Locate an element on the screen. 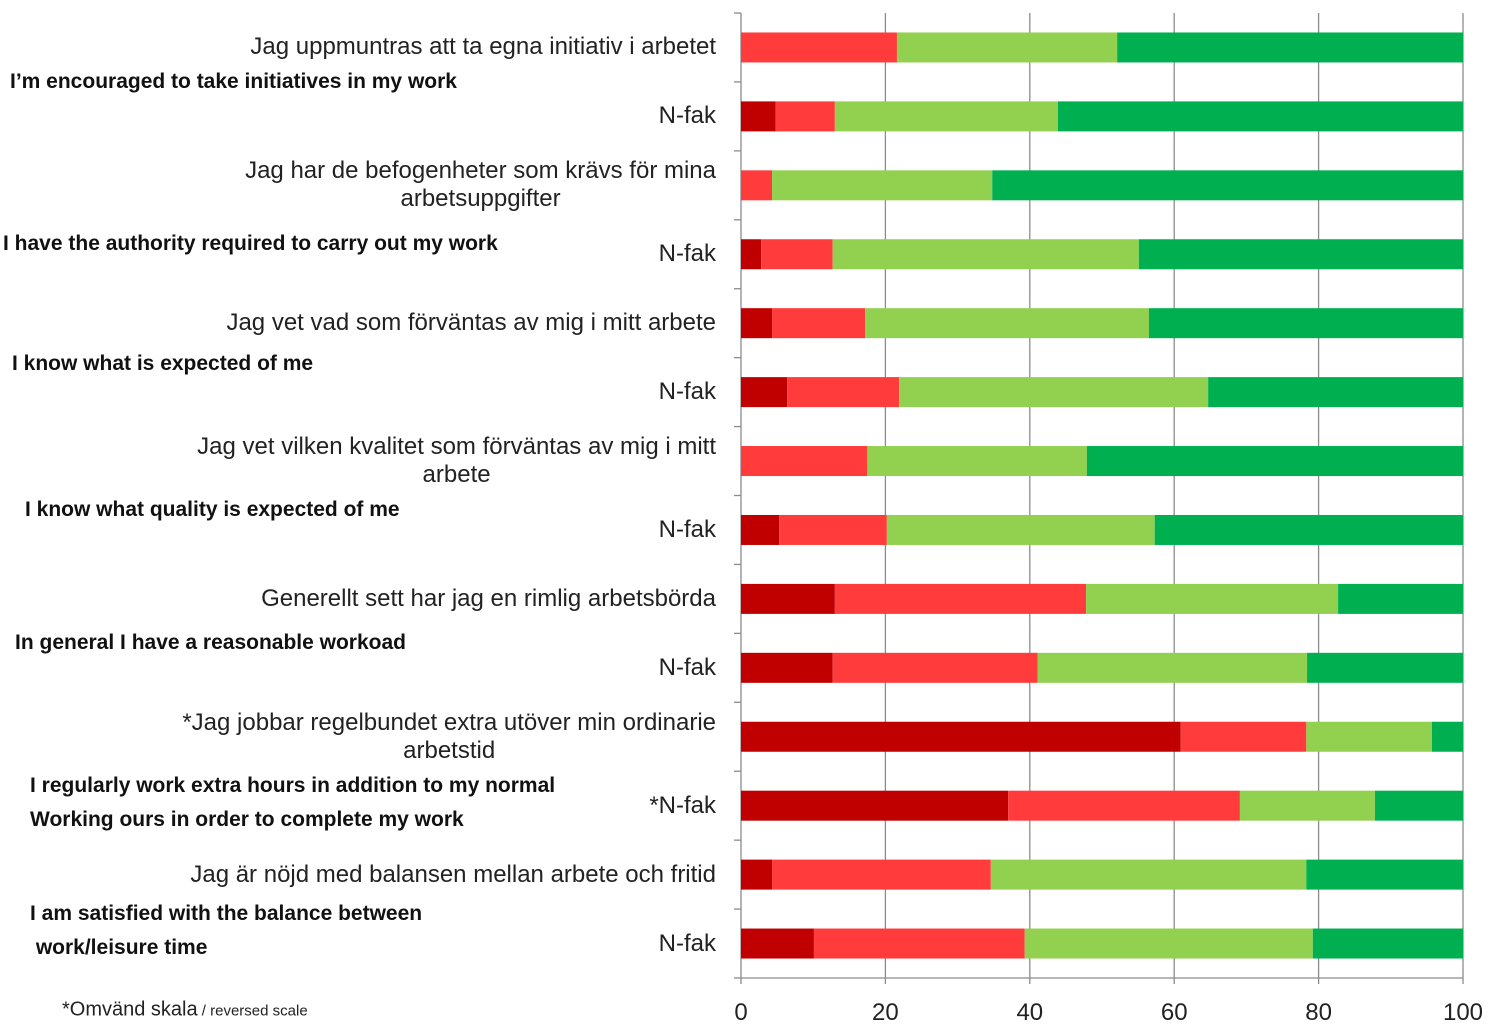  x-tick-label: 60 is located at coordinates (1174, 1012).